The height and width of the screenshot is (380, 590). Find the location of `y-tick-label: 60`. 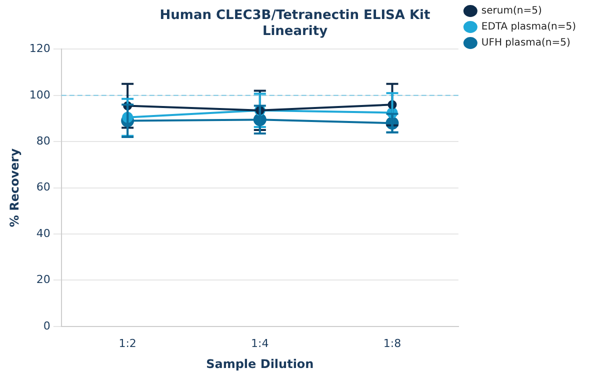

y-tick-label: 60 is located at coordinates (43, 187).